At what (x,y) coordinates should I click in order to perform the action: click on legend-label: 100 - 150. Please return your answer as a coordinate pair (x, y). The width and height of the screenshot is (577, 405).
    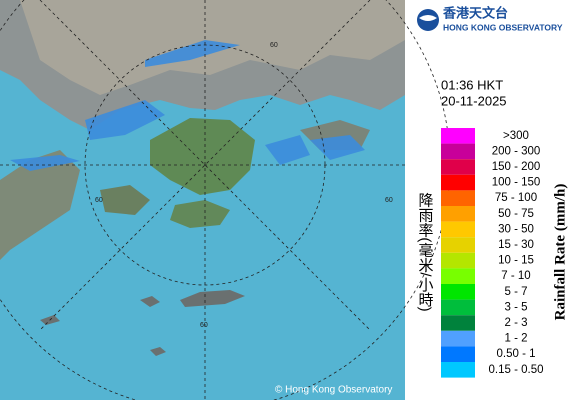
    Looking at the image, I should click on (516, 183).